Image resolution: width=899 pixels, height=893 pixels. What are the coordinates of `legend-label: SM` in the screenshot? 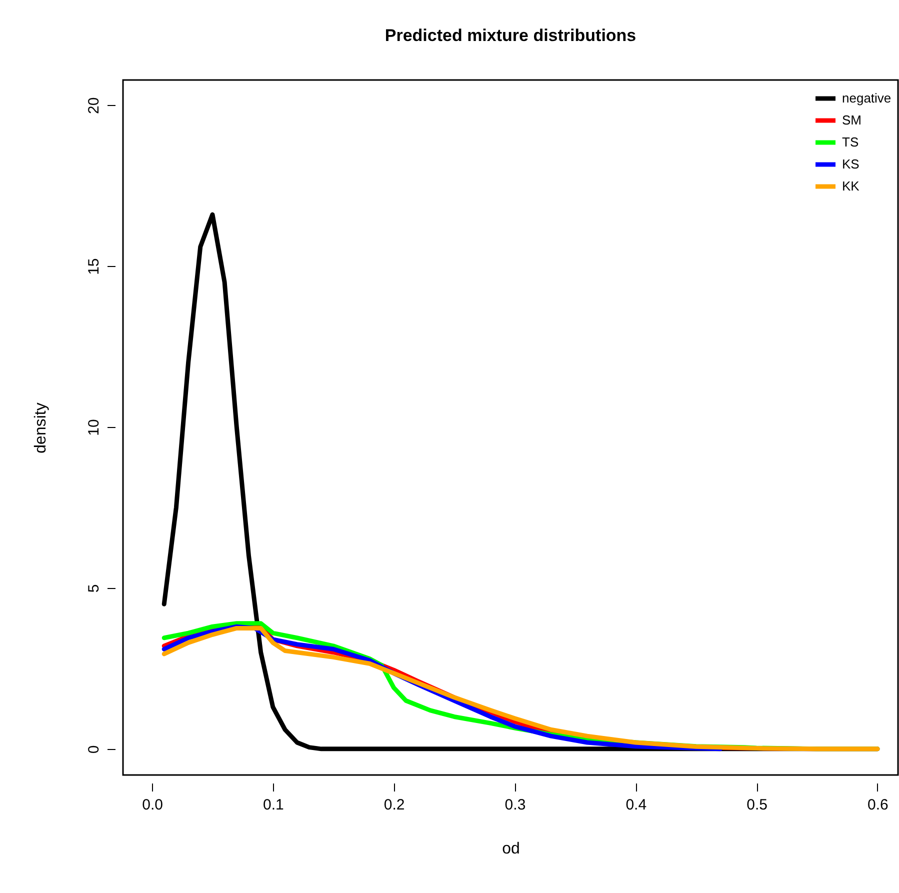 It's located at (852, 120).